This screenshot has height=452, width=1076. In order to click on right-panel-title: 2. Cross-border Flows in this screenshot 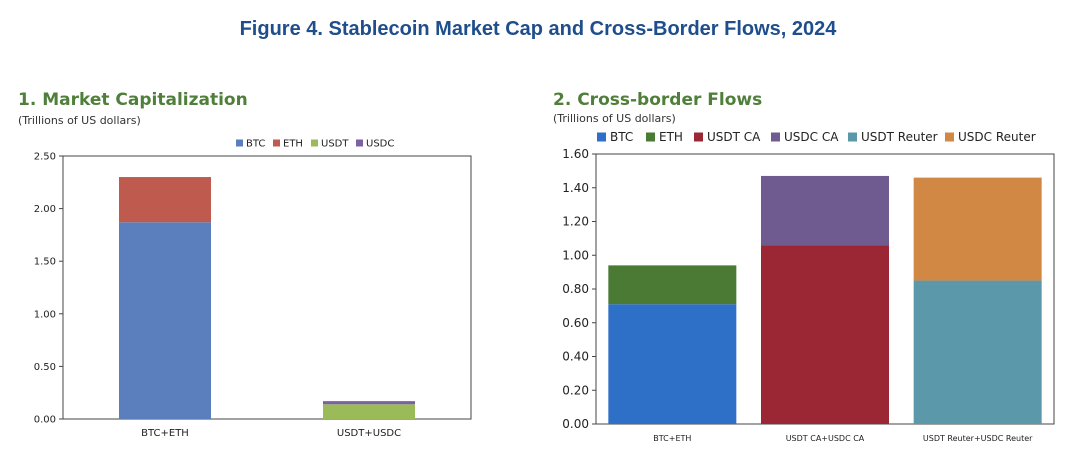, I will do `click(658, 100)`.